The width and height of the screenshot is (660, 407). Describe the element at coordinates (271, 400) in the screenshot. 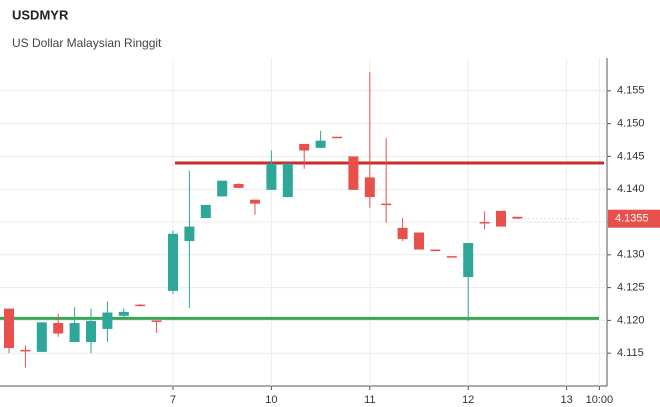

I see `x-tick-label: 10` at that location.